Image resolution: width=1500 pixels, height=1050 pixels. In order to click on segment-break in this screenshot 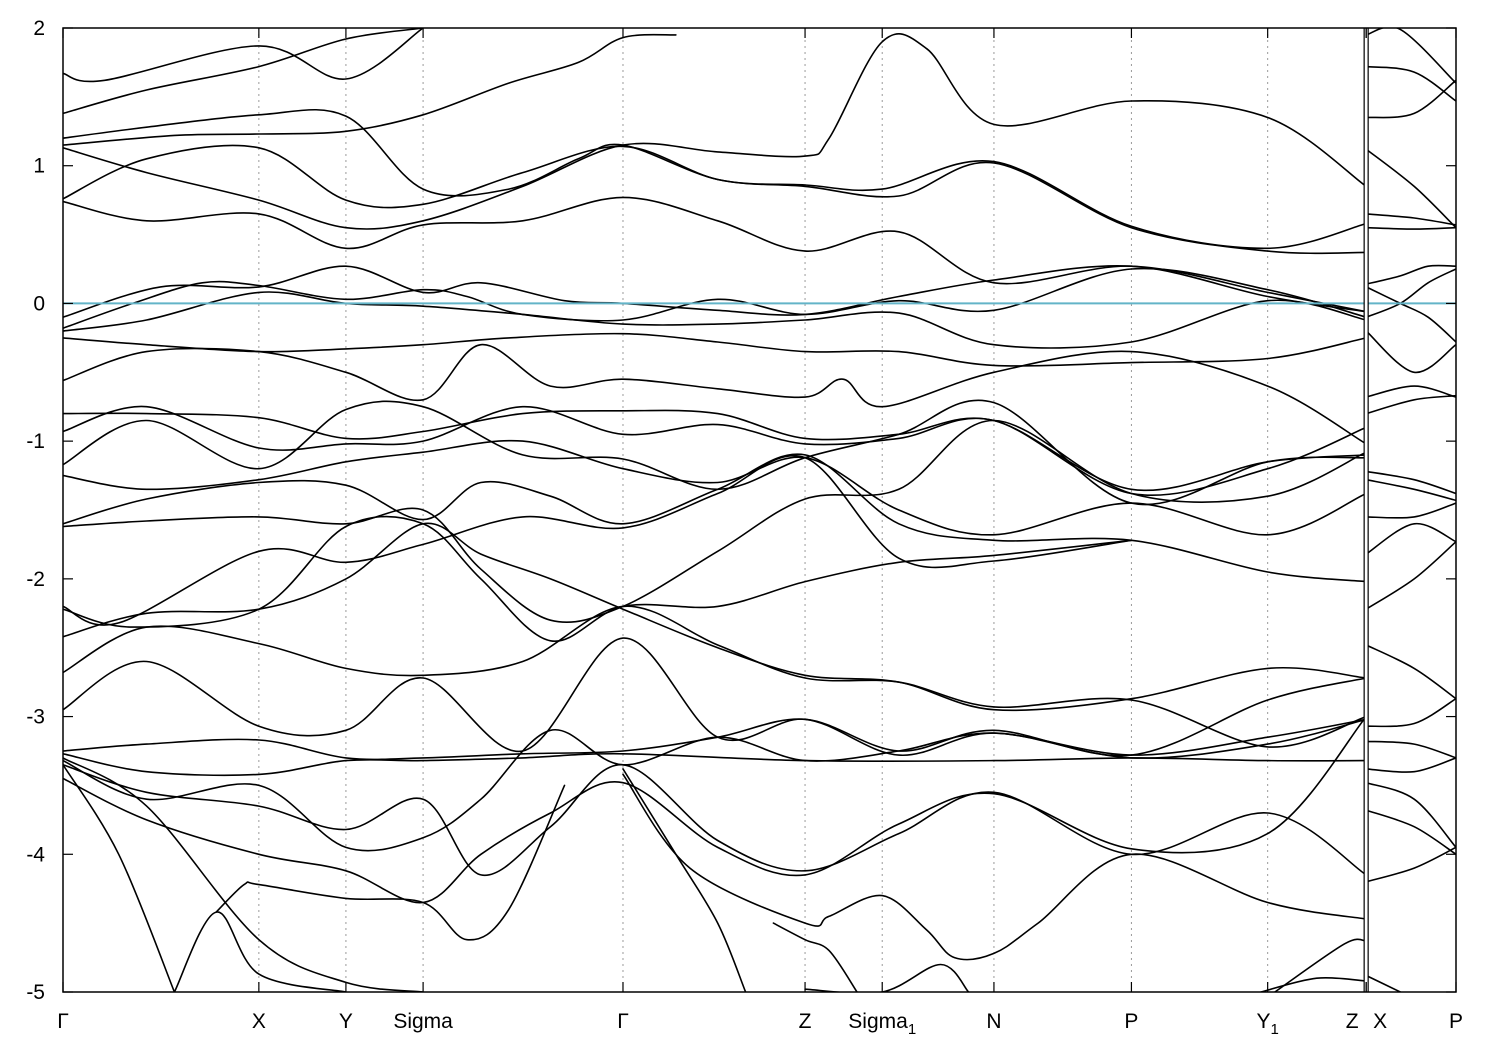, I will do `click(1366, 510)`.